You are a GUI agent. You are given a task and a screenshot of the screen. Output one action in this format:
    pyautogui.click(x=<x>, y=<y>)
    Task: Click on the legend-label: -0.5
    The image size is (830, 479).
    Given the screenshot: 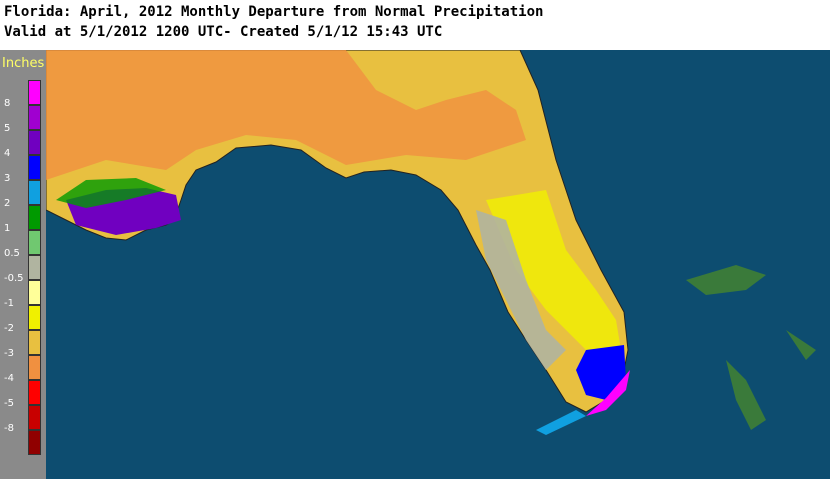 What is the action you would take?
    pyautogui.click(x=14, y=278)
    